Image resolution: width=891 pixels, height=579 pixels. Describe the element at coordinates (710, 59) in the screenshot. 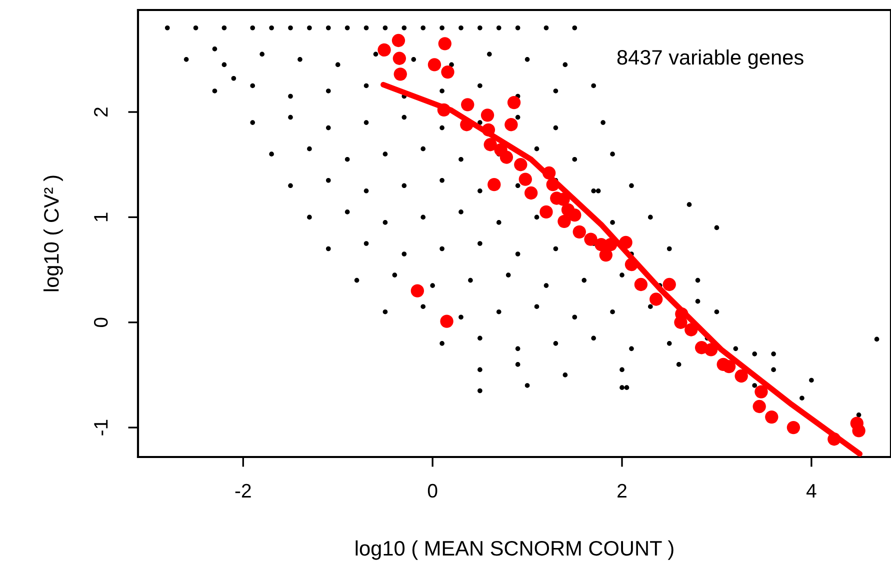

I see `annotation: 8437 variable genes` at that location.